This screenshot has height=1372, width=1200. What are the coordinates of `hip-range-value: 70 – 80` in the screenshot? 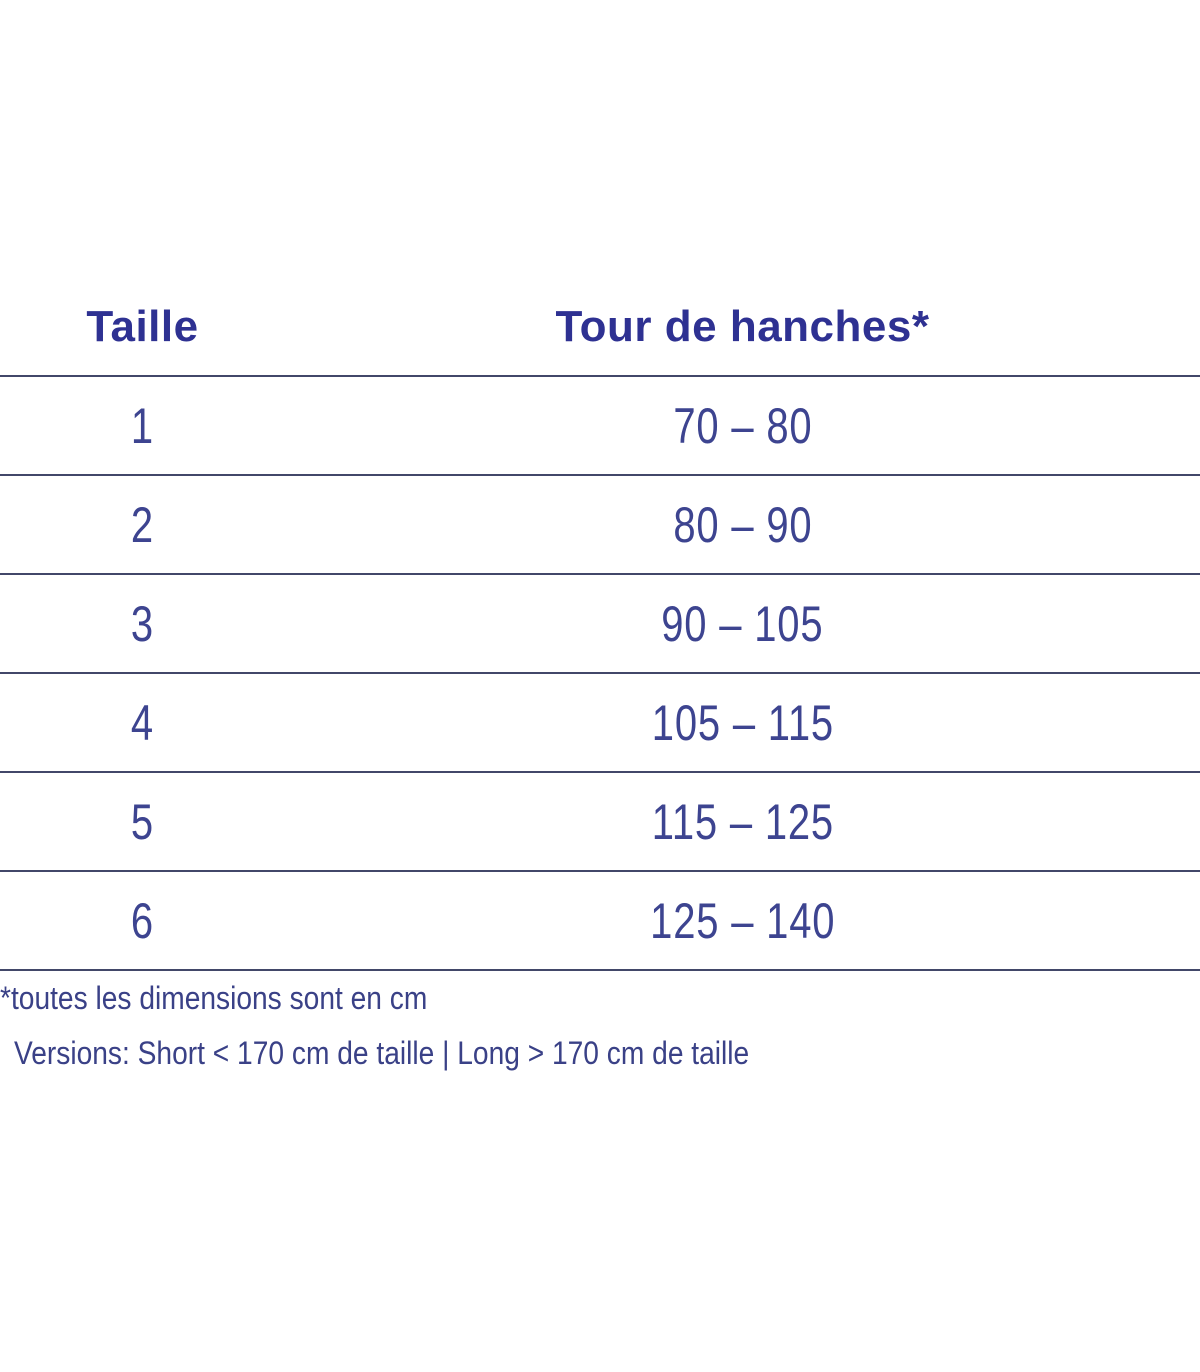 It's located at (742, 425).